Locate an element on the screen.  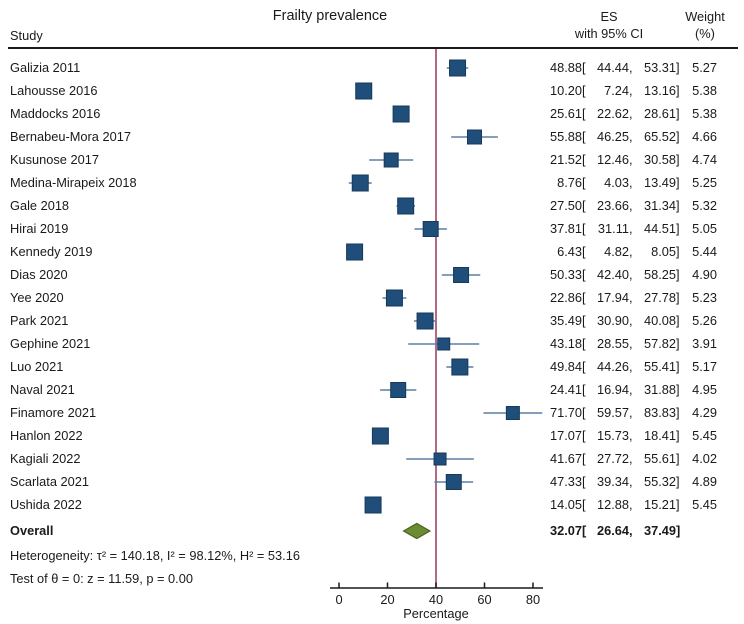
es-text: 24.41[16.94, 31.88] is located at coordinates (607, 390).